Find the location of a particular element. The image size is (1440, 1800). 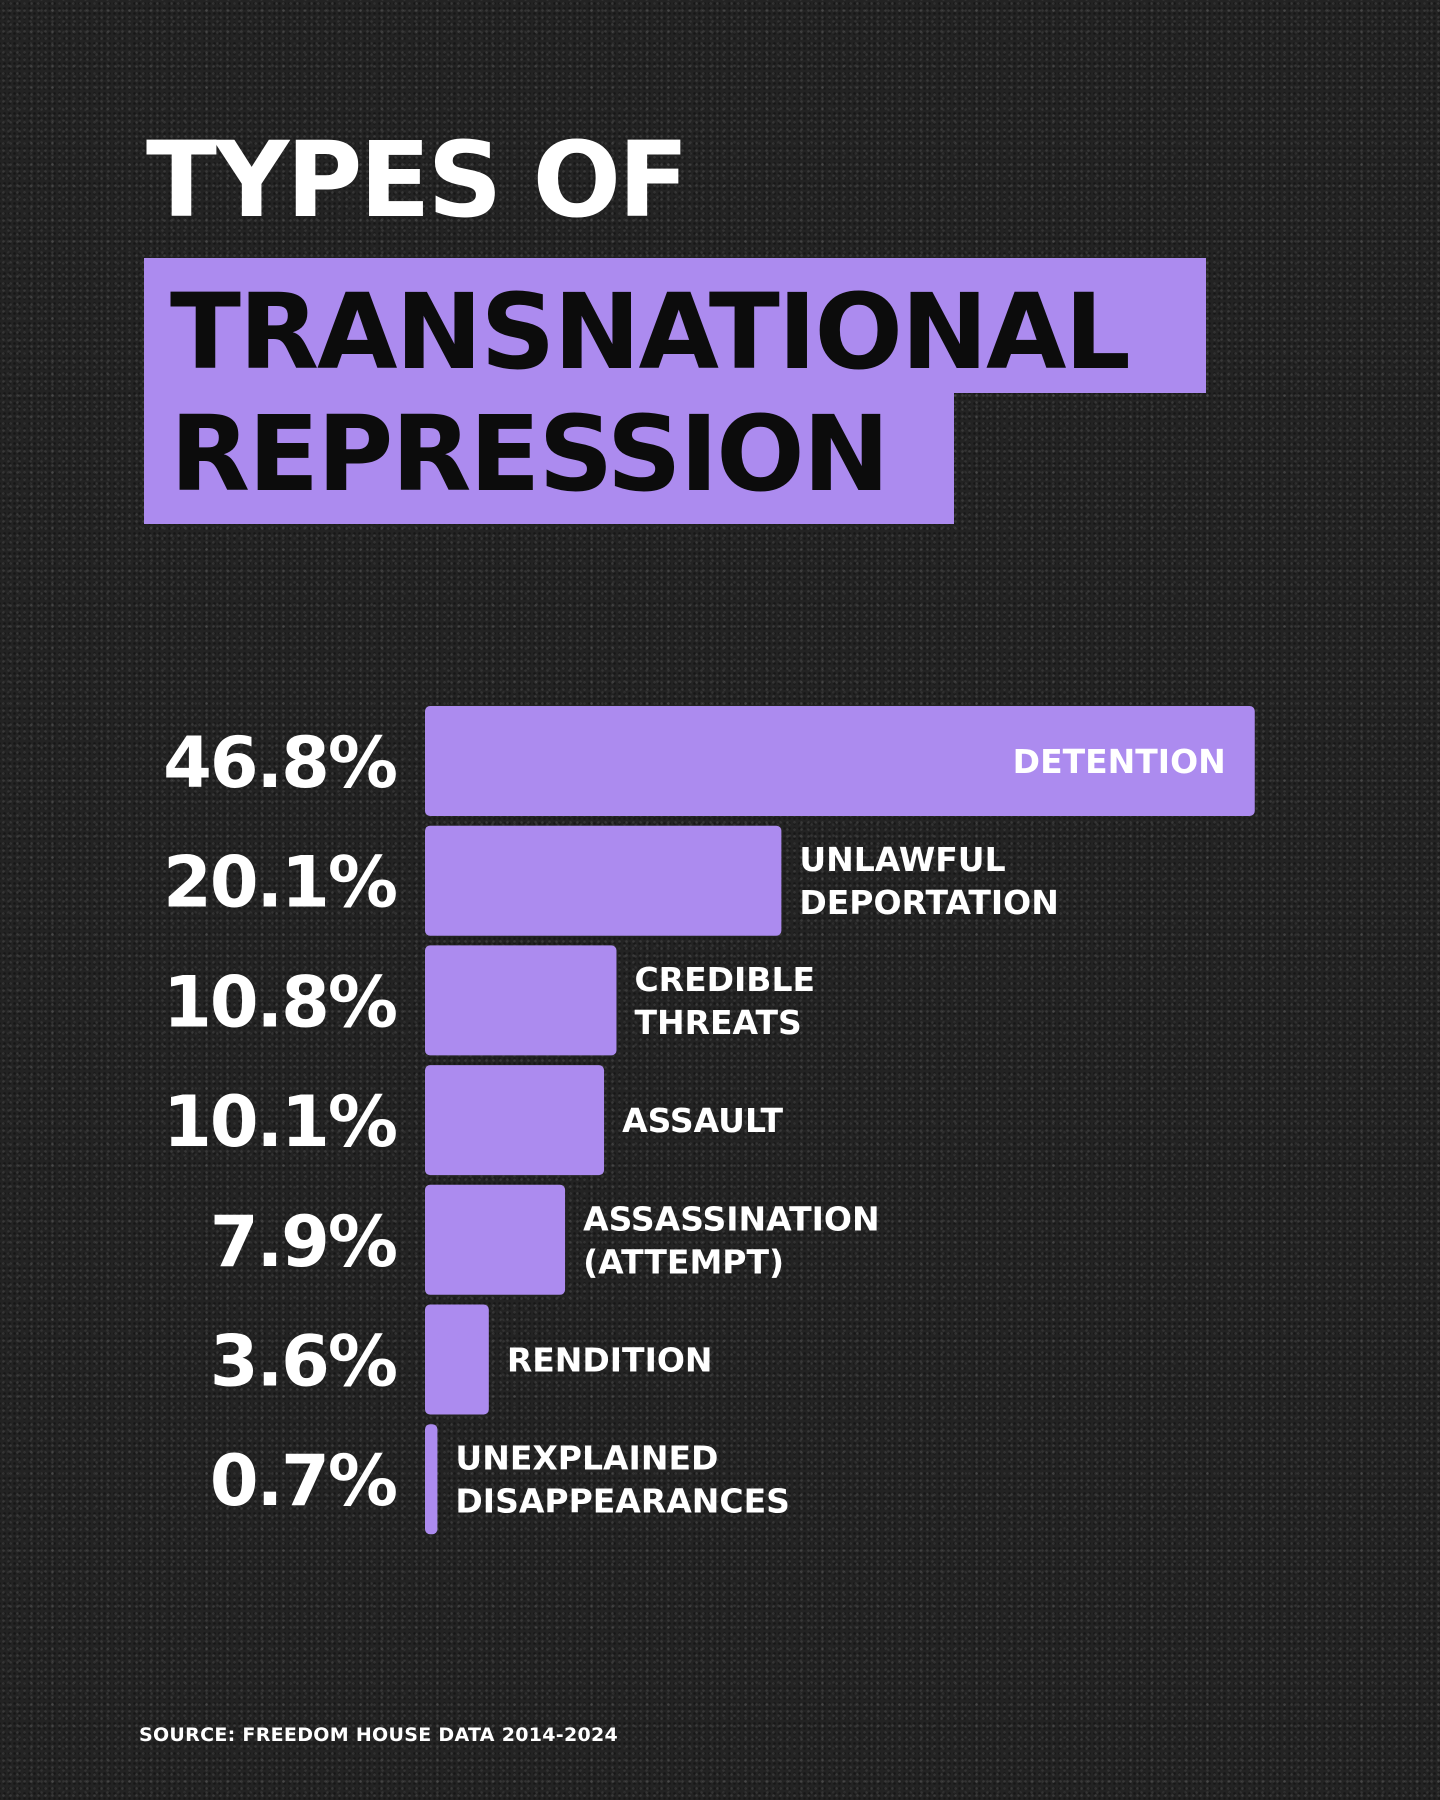

value-label-4: 7.9% is located at coordinates (303, 1242).